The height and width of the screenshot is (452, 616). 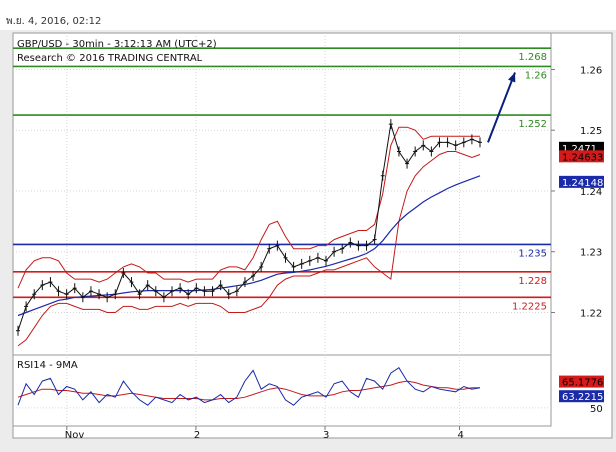 I want to click on rsi-badge-label-1: 63.2215, so click(x=582, y=397).